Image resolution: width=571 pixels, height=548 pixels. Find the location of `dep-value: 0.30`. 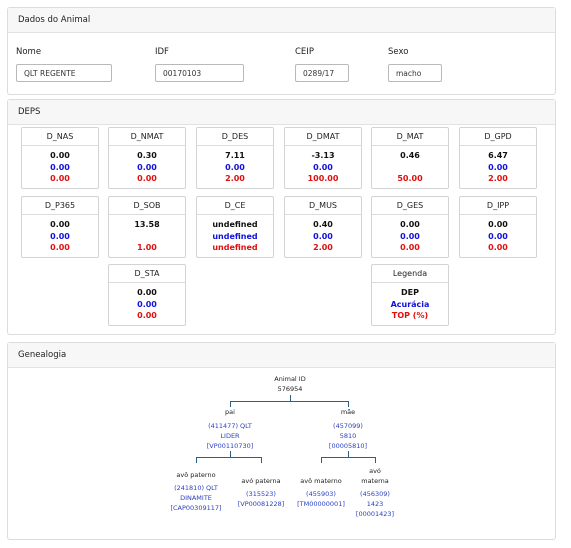

dep-value: 0.30 is located at coordinates (147, 155).